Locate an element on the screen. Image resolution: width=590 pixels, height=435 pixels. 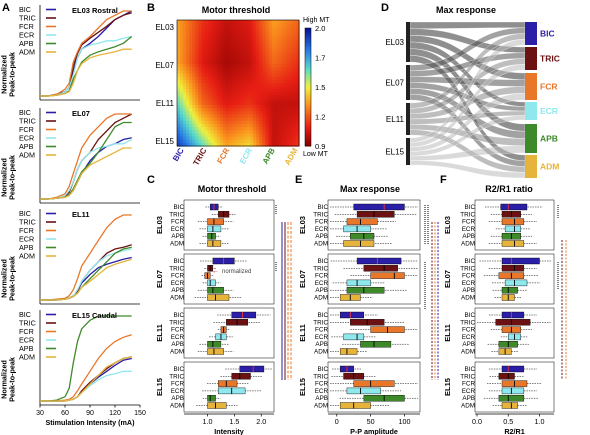
sankey-node-left is located at coordinates (408, 82).